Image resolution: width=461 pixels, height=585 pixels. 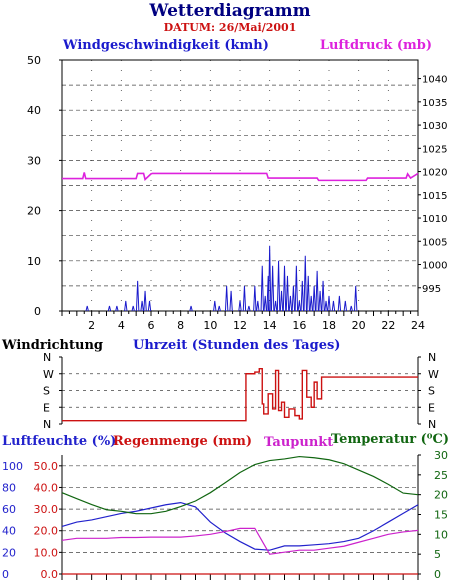 I want to click on y-tick-label: 15, so click(x=441, y=515).